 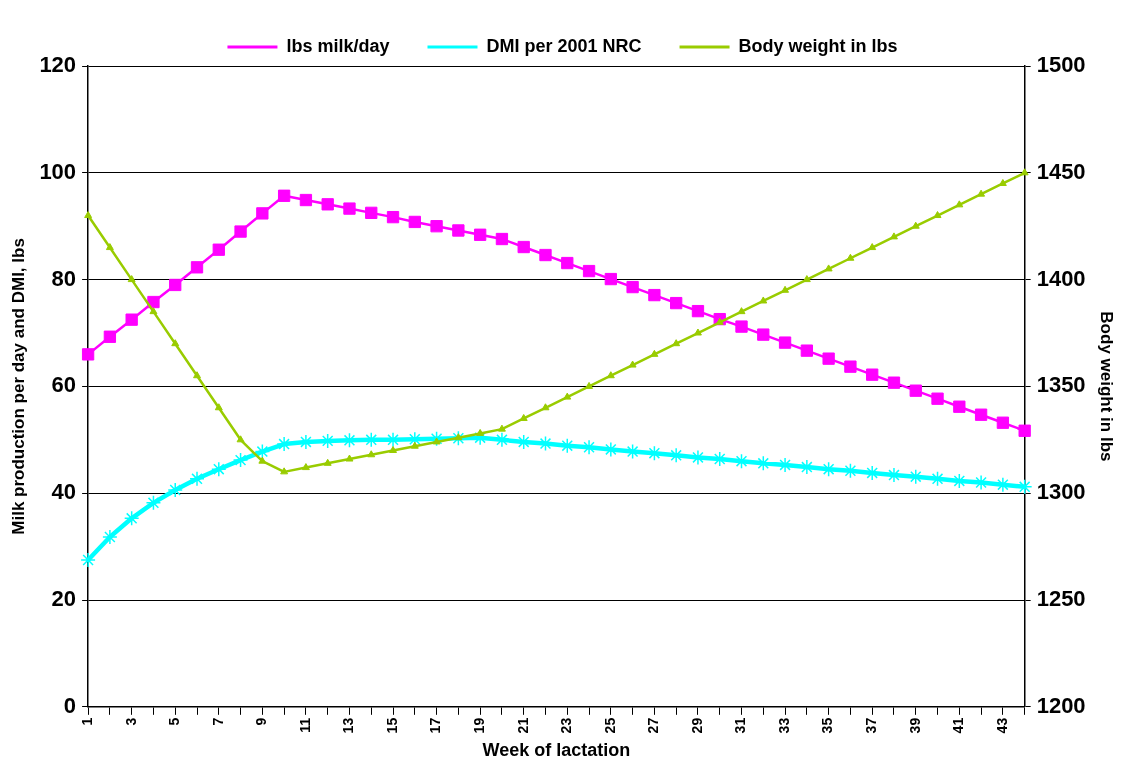 I want to click on y2-axis-title: Body weight in lbs, so click(x=1107, y=386).